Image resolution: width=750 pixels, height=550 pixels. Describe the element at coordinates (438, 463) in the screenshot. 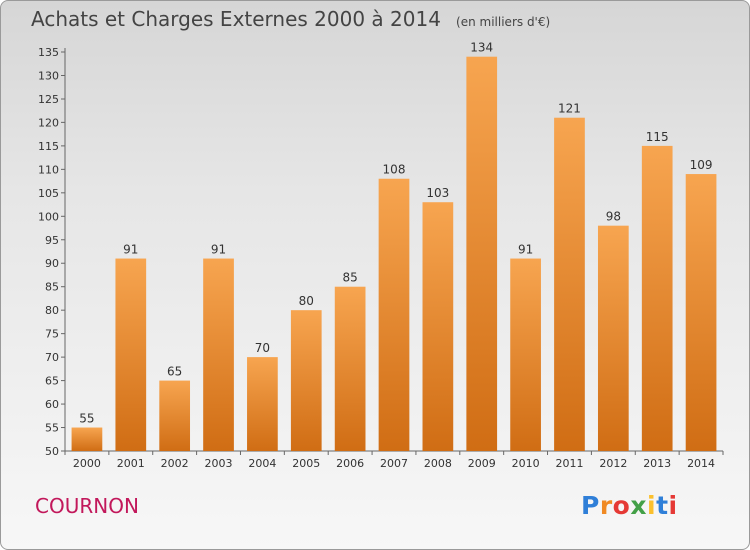

I see `x-tick-label: 2008` at that location.